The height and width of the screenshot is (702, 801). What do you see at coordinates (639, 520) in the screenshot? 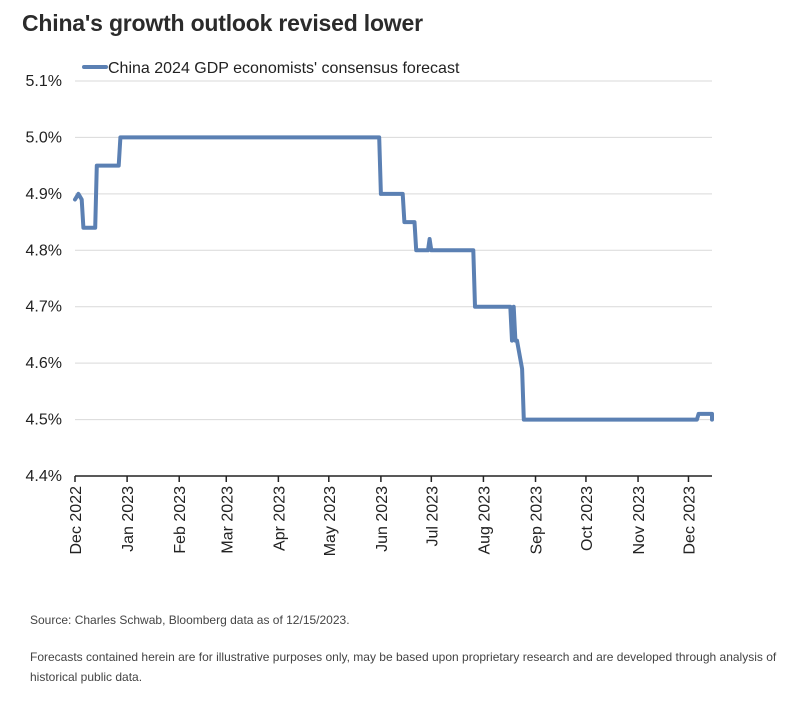
I see `x-tick-label: Nov 2023` at bounding box center [639, 520].